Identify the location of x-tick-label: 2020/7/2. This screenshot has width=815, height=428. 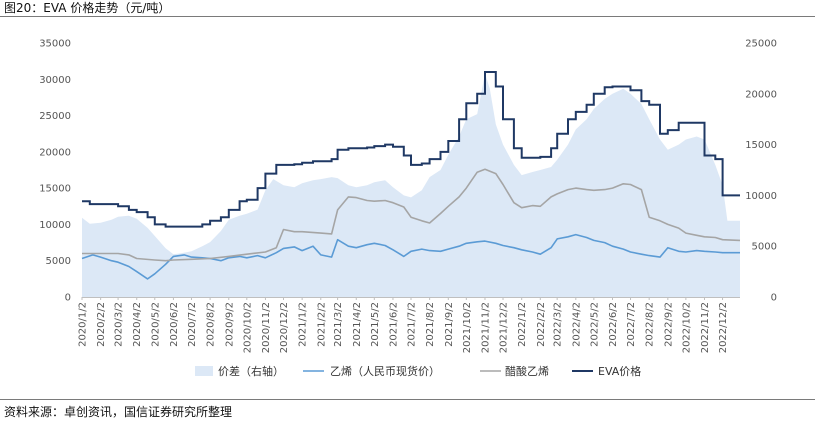
(192, 324).